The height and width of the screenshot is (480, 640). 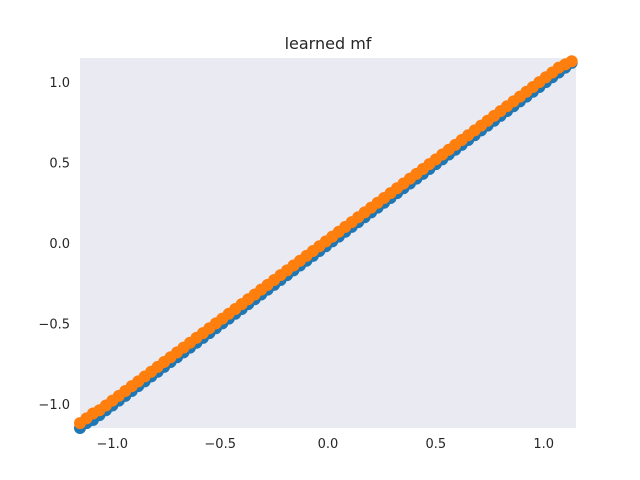 I want to click on x-tick-label: 1.0, so click(x=543, y=444).